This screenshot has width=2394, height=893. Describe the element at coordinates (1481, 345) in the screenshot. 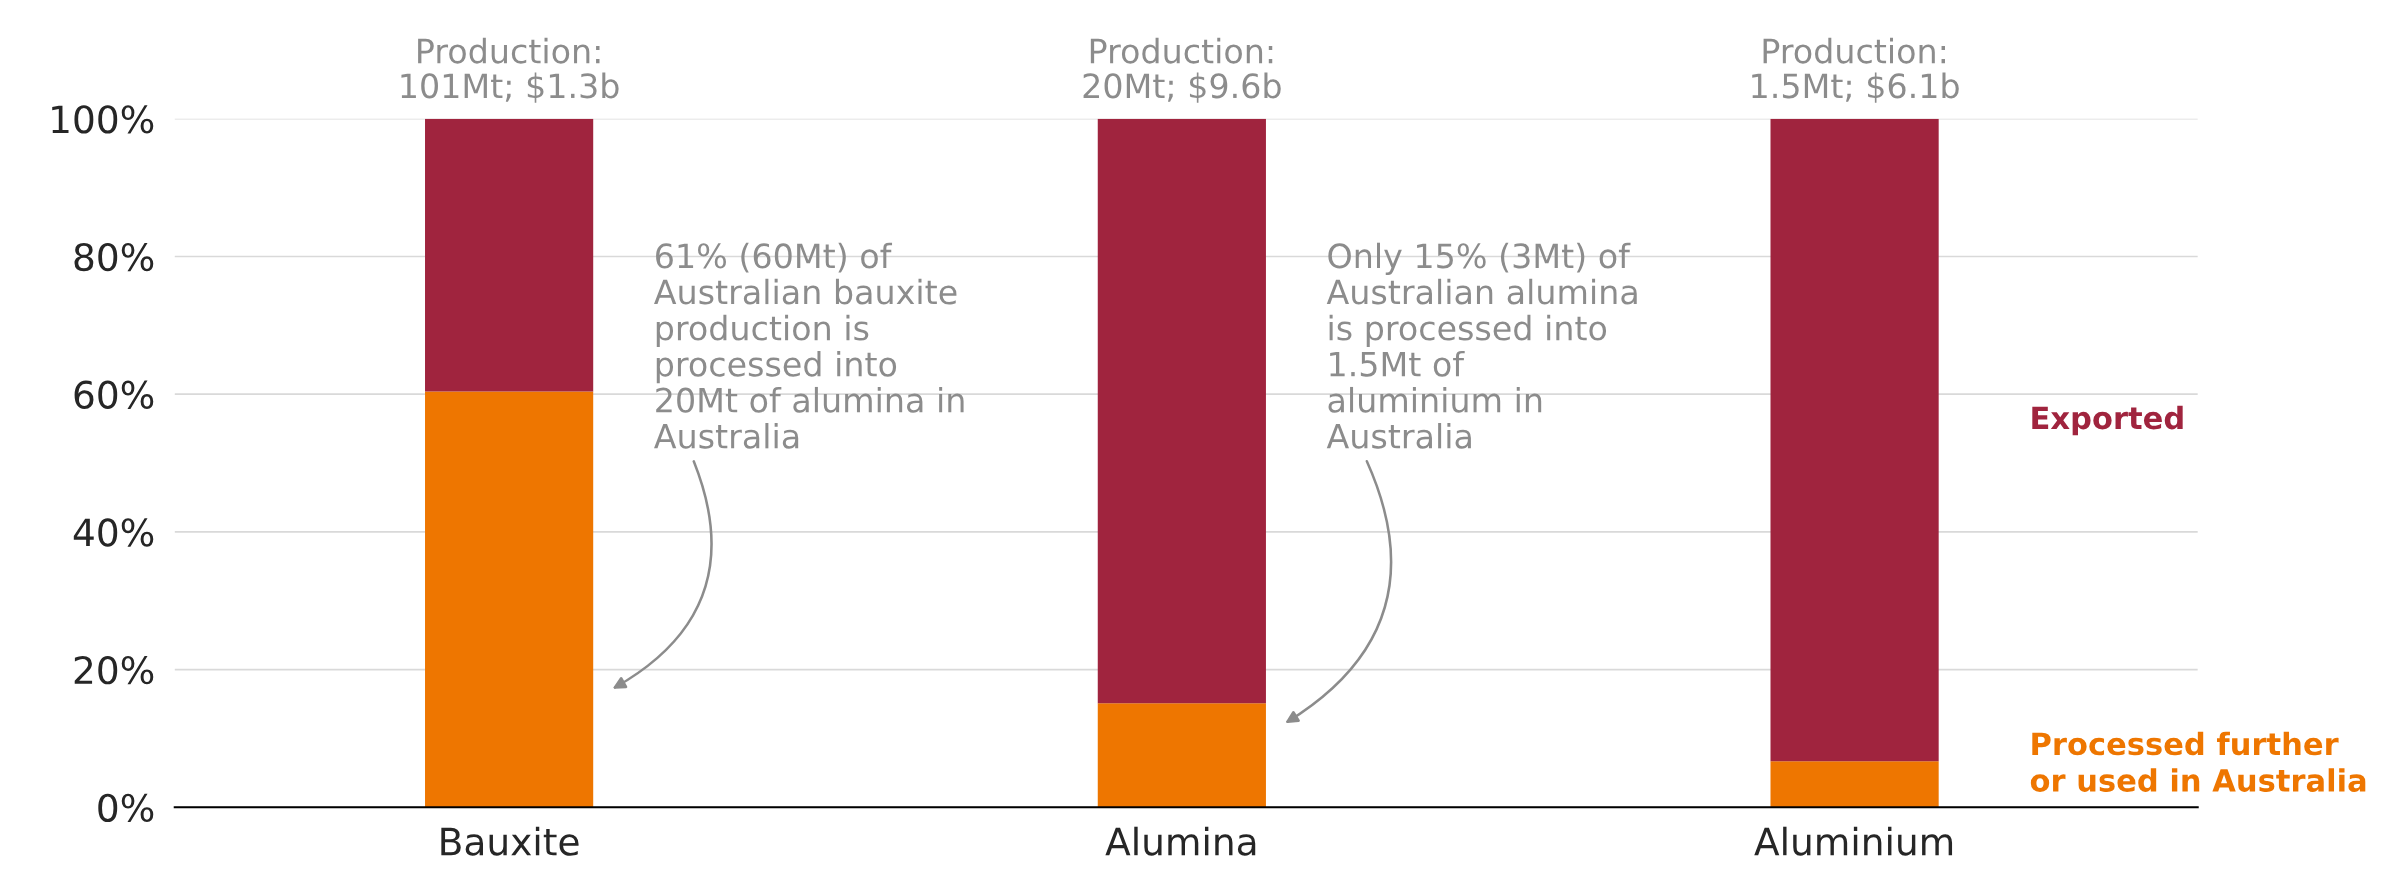

I see `annotation: Only 15% (3Mt) of Australian alumina is processed into 1.5Mt of aluminium in Australia` at that location.